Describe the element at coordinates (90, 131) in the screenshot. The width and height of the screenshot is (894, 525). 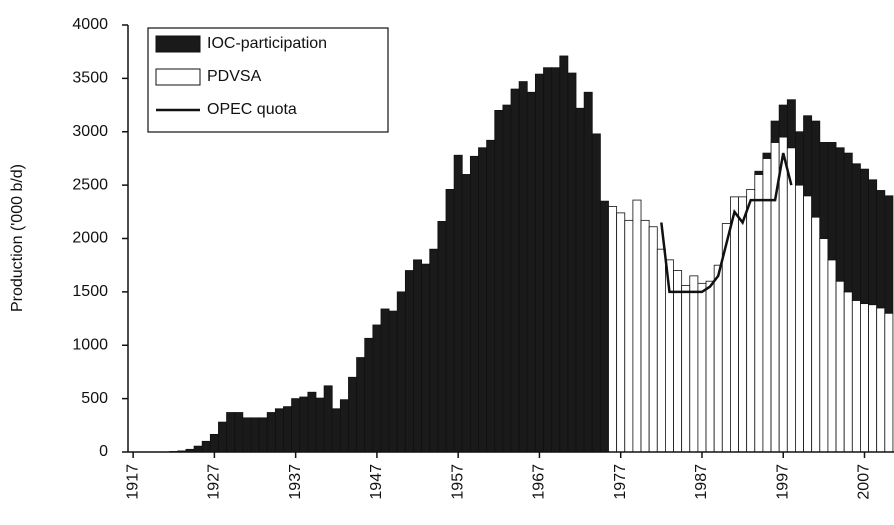
I see `y-tick-label: 3000` at that location.